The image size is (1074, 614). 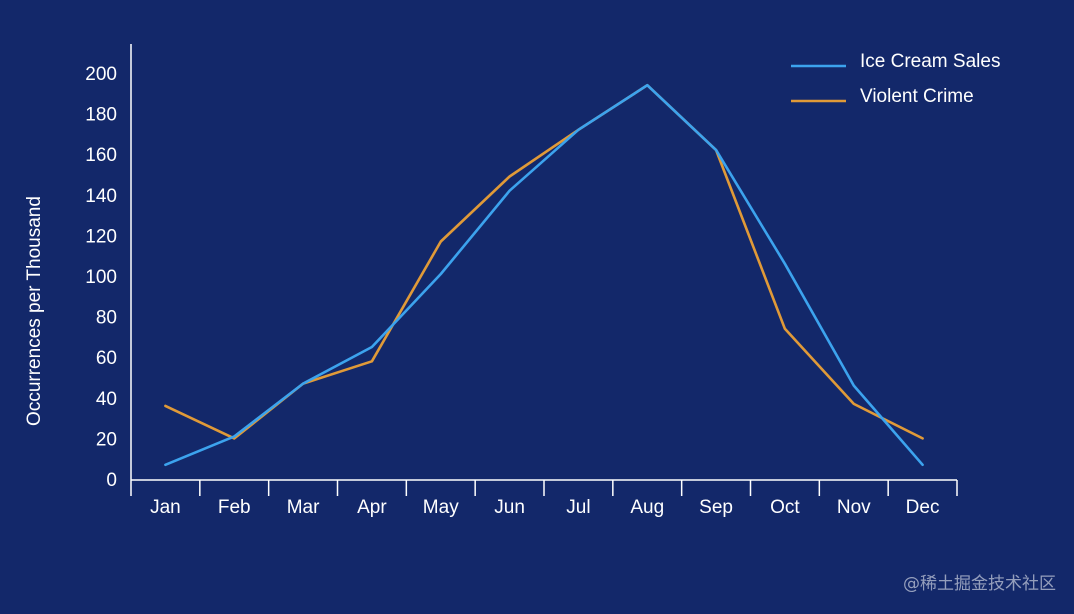 I want to click on legend: Ice Cream Sales Violent Crime, so click(x=895, y=79).